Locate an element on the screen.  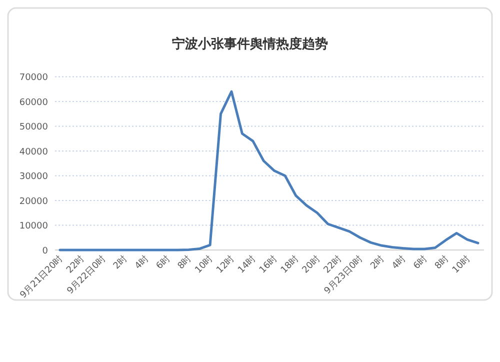
x-tick-label: 16时 is located at coordinates (268, 264).